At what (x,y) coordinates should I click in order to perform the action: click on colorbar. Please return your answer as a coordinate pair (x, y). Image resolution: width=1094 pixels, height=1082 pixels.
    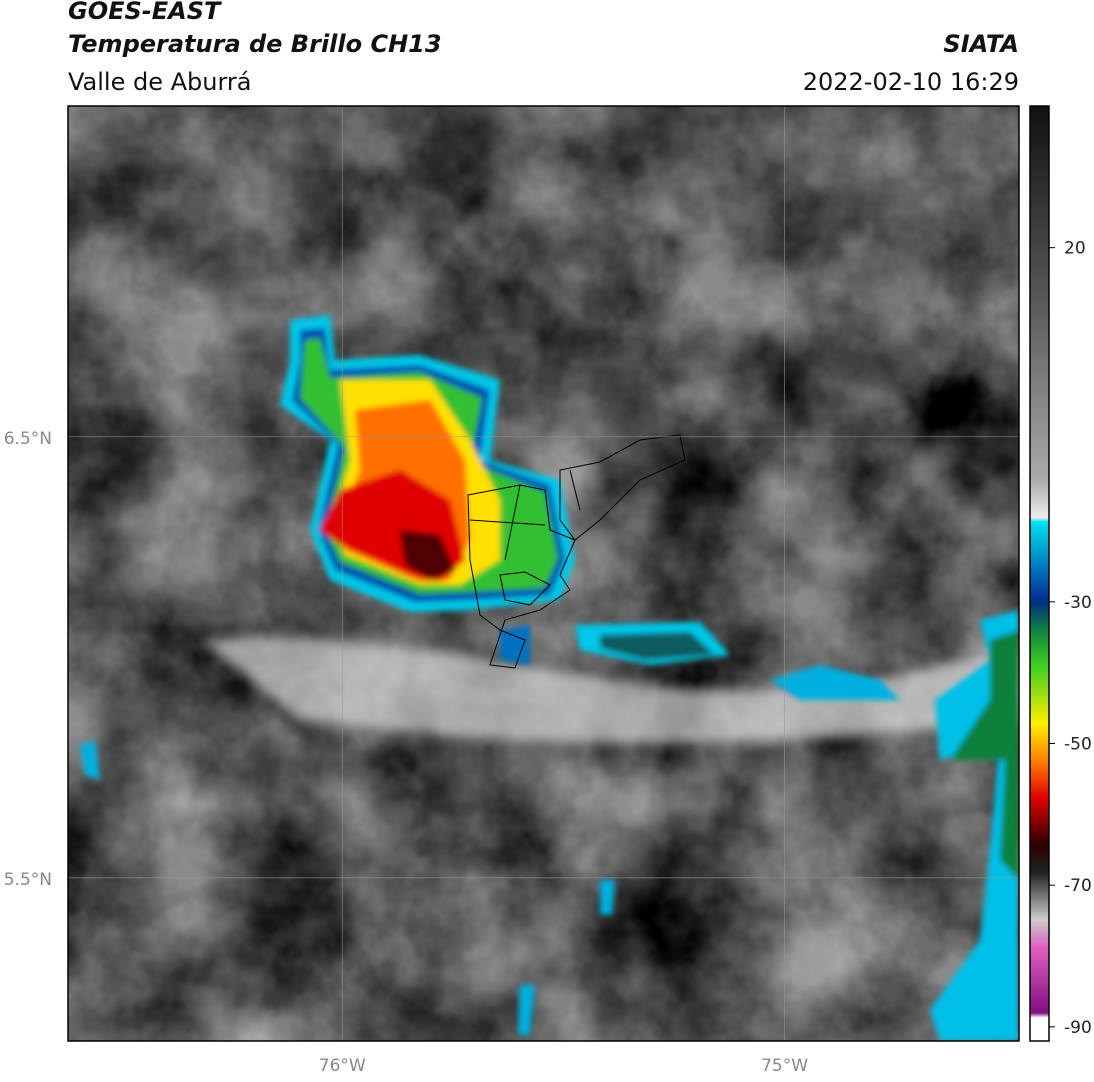
    Looking at the image, I should click on (1039, 573).